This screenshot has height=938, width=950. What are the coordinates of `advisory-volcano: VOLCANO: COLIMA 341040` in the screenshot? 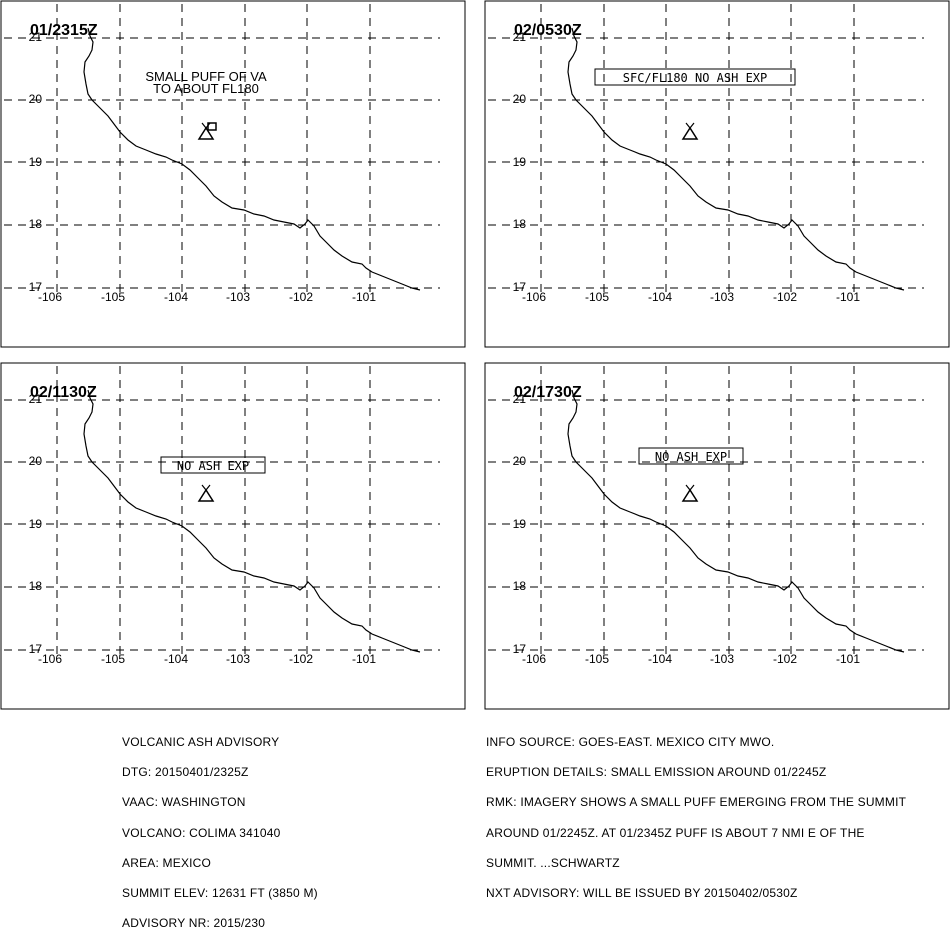 It's located at (201, 832).